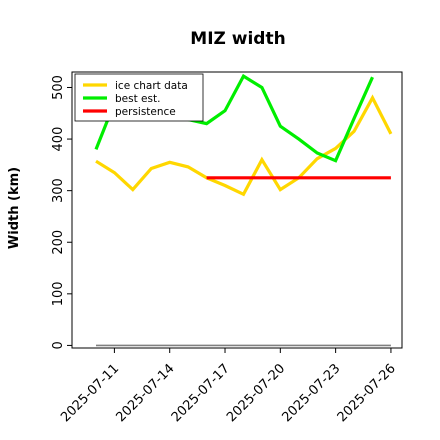  I want to click on legend-label: ice chart data, so click(151, 86).